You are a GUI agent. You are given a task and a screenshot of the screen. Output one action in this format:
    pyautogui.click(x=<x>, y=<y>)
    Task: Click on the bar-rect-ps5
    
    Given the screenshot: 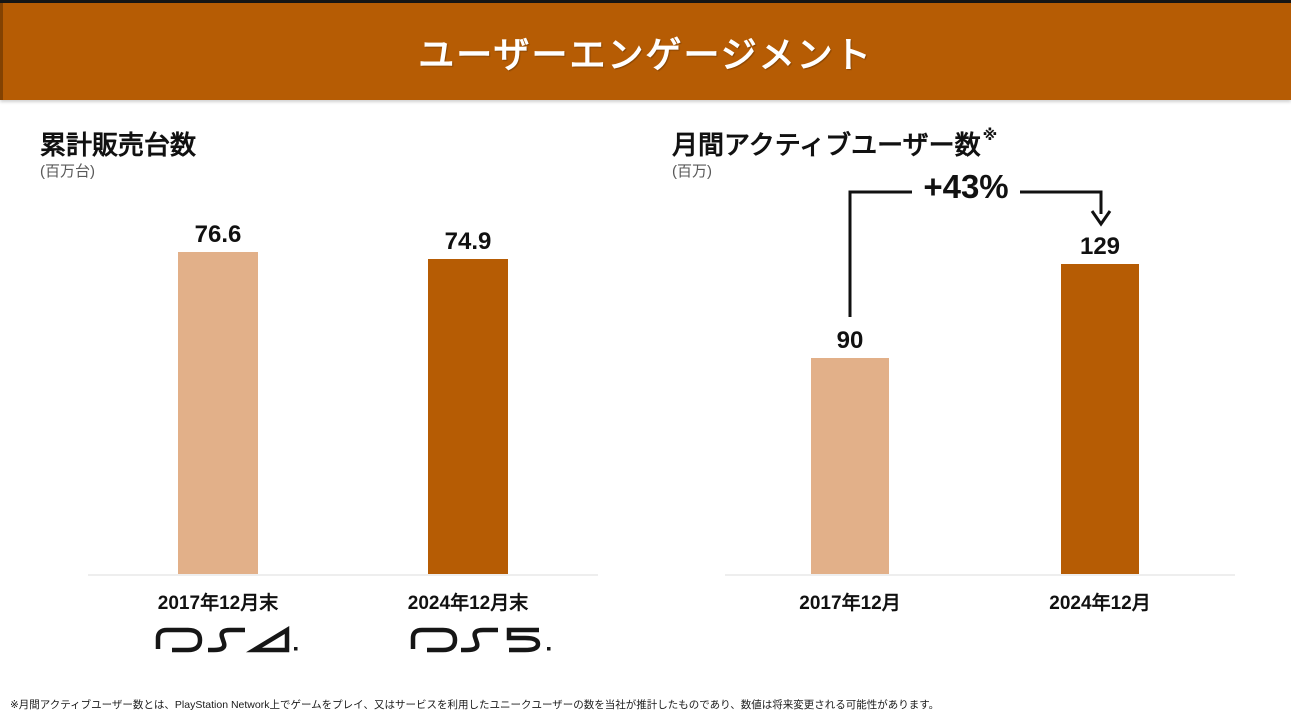 What is the action you would take?
    pyautogui.click(x=468, y=416)
    